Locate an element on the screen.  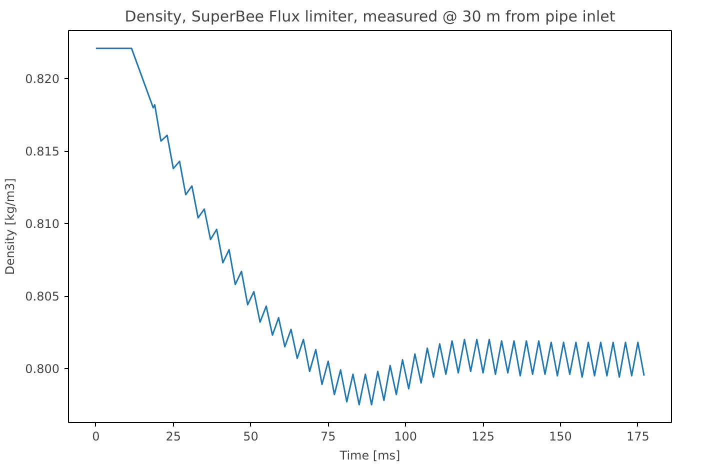
x-tick-label: 0 is located at coordinates (96, 437).